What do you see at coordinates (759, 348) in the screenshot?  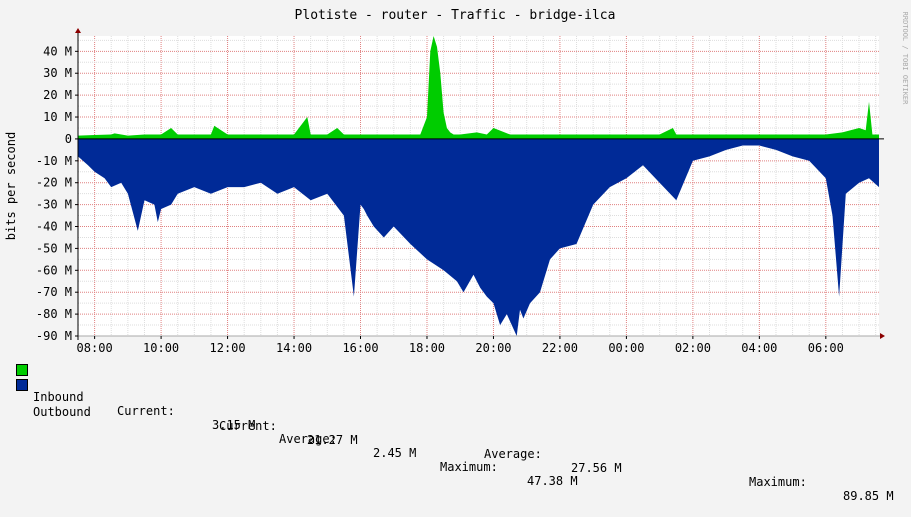 I see `x-tick-label: 04:00` at bounding box center [759, 348].